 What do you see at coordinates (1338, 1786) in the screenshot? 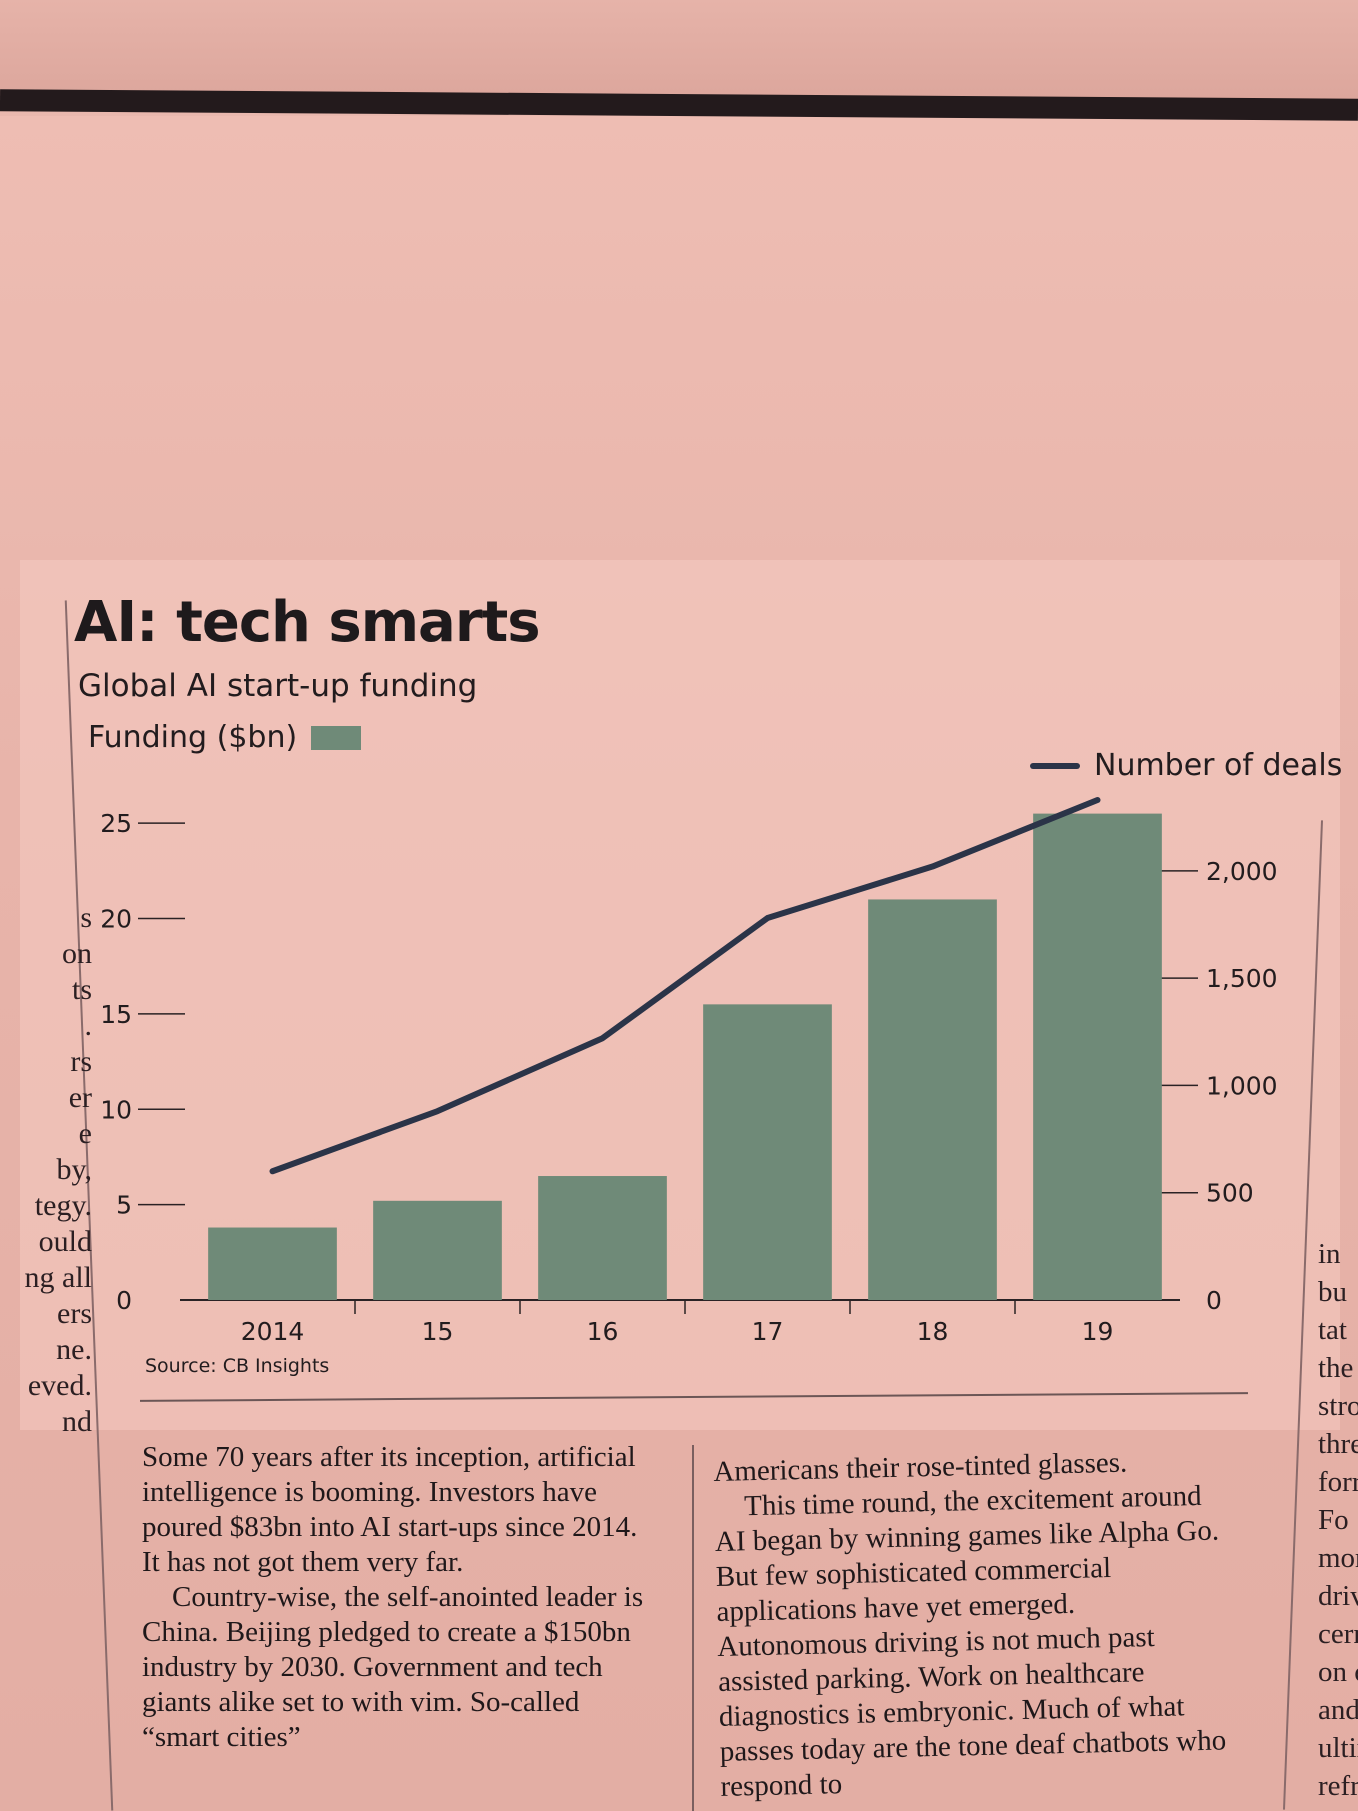
I see `edge-text: refre` at bounding box center [1338, 1786].